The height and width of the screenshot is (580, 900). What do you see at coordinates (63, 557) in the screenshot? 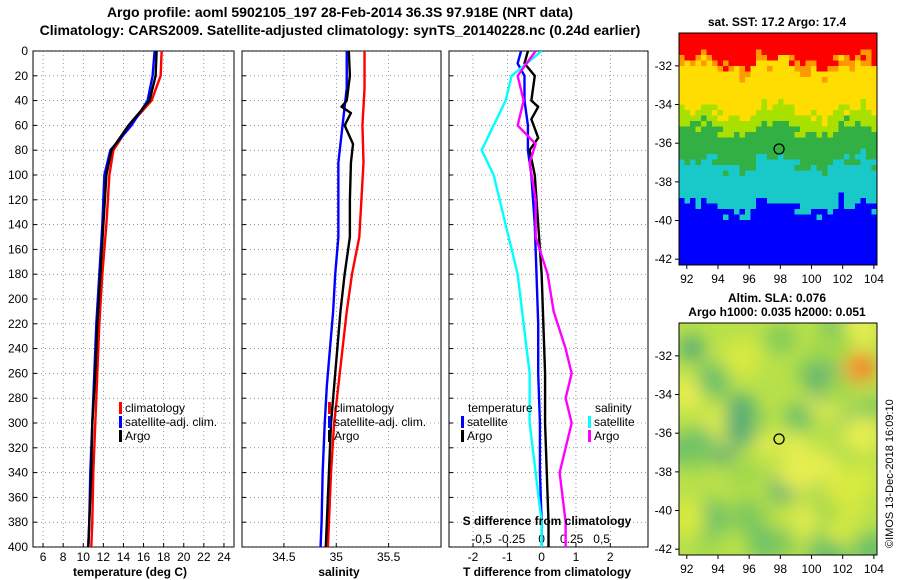
I see `x-tick-label: 8` at bounding box center [63, 557].